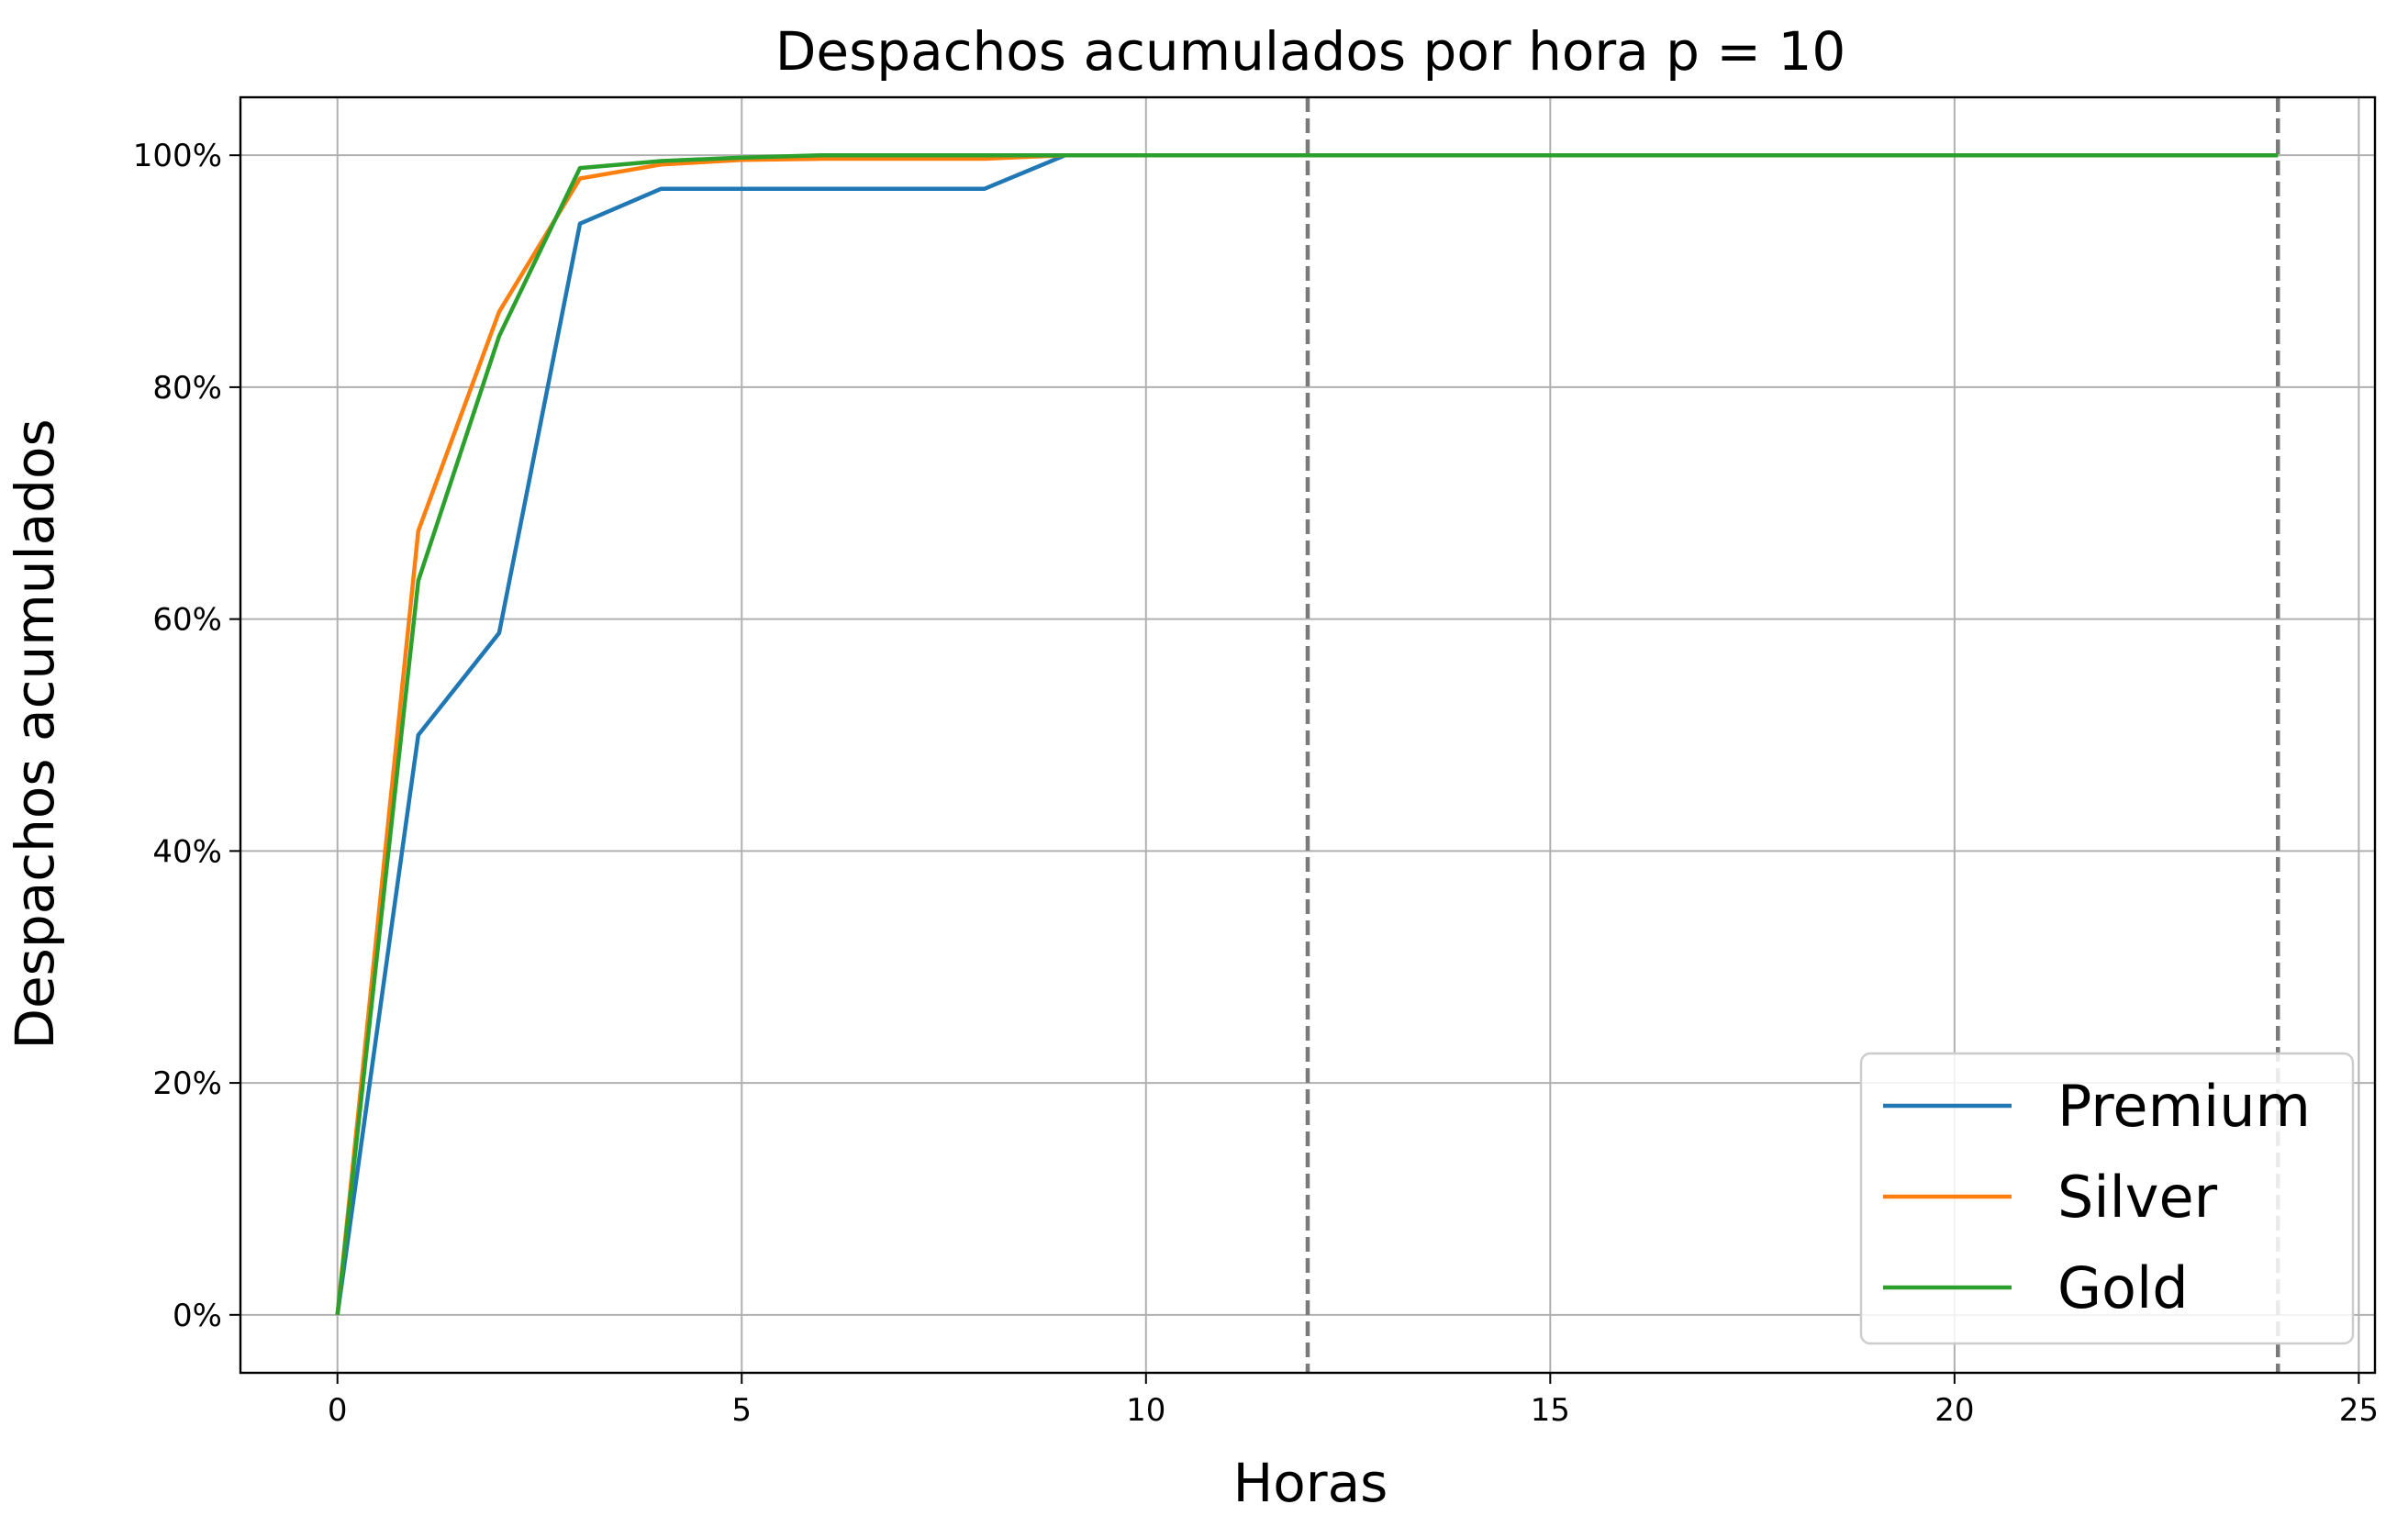 The width and height of the screenshot is (2408, 1538). I want to click on y-tick-label: 20%, so click(187, 1083).